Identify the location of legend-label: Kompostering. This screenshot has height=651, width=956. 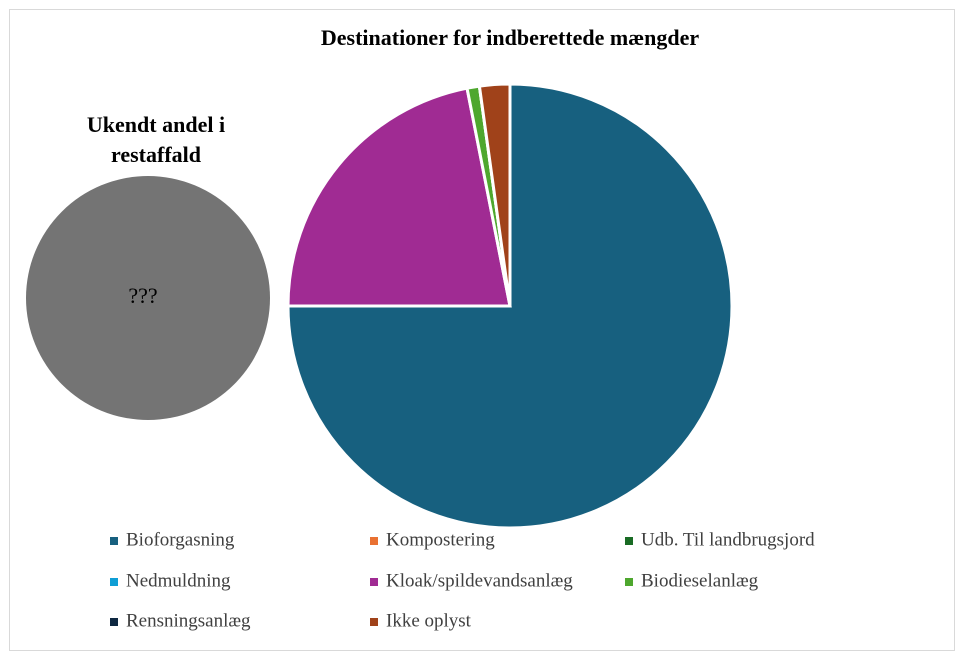
(440, 539).